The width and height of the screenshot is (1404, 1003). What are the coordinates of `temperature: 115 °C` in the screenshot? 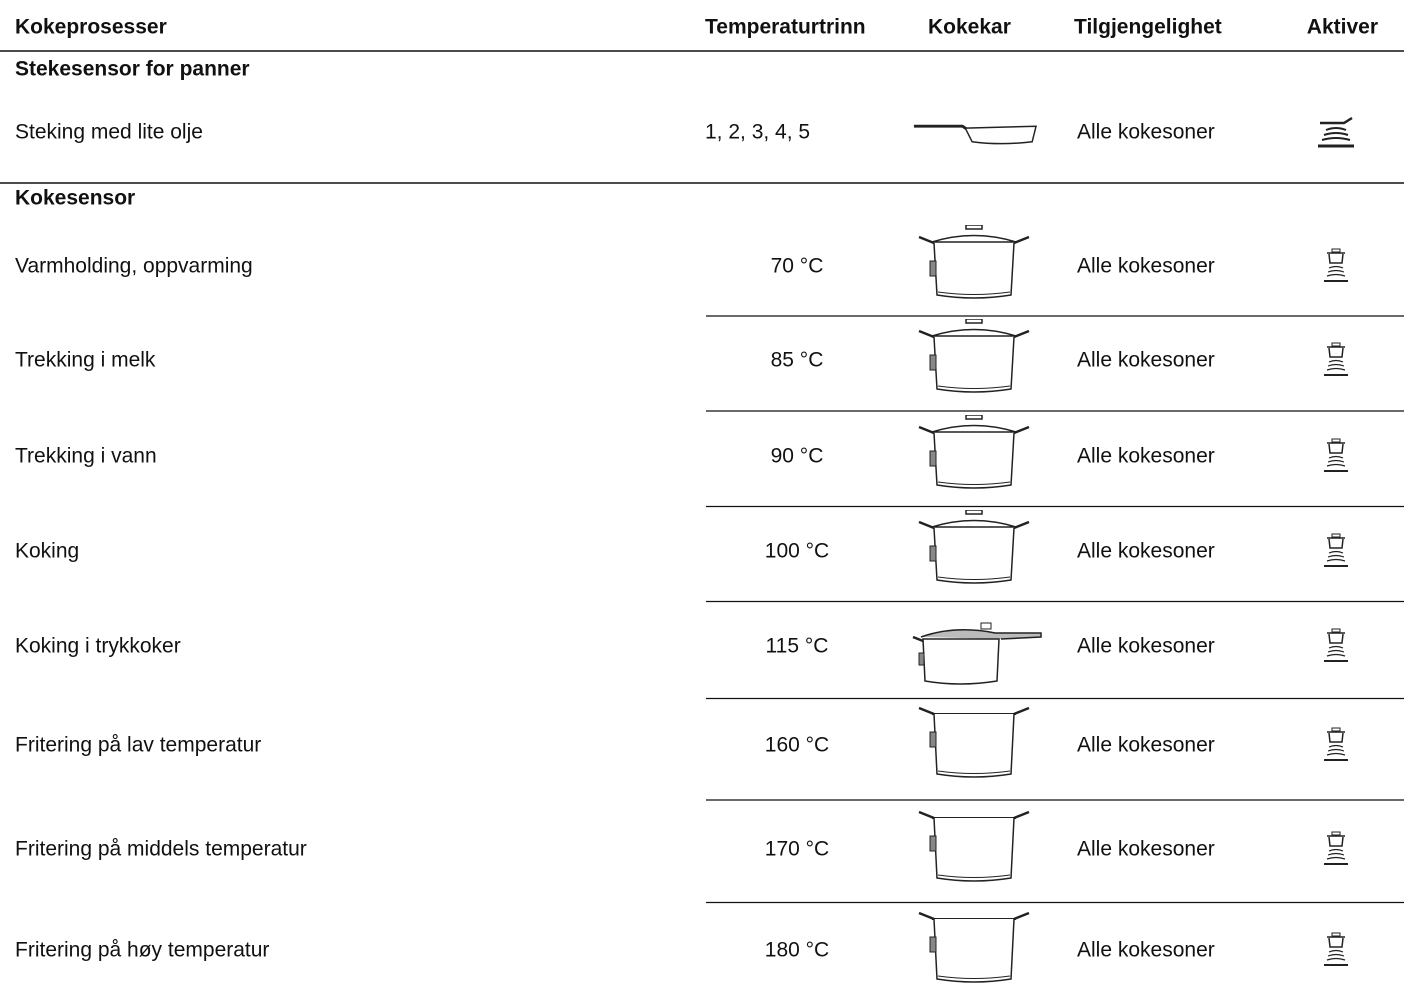 It's located at (797, 646).